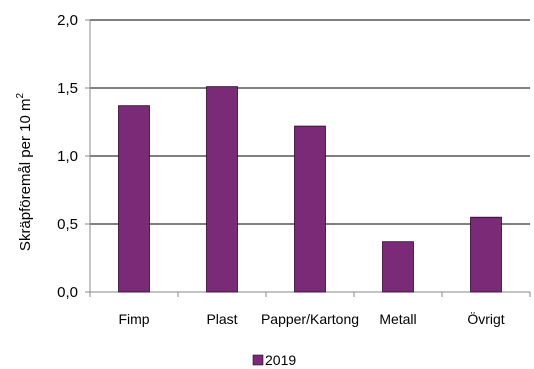 The height and width of the screenshot is (369, 534). I want to click on y-axis-title-text: Skräpföremål per 10 m, so click(25, 174).